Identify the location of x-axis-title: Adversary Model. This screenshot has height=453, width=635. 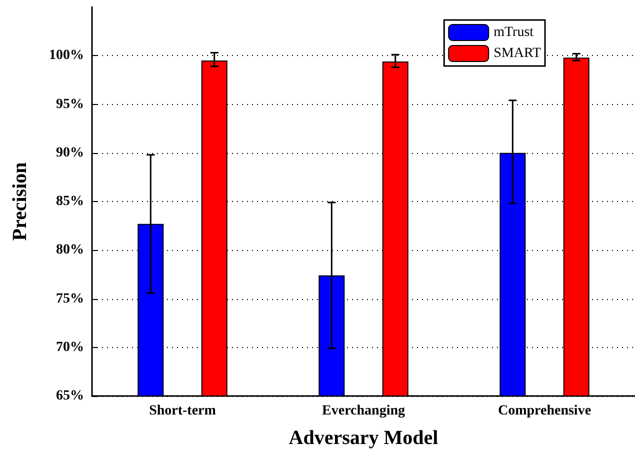
(363, 438).